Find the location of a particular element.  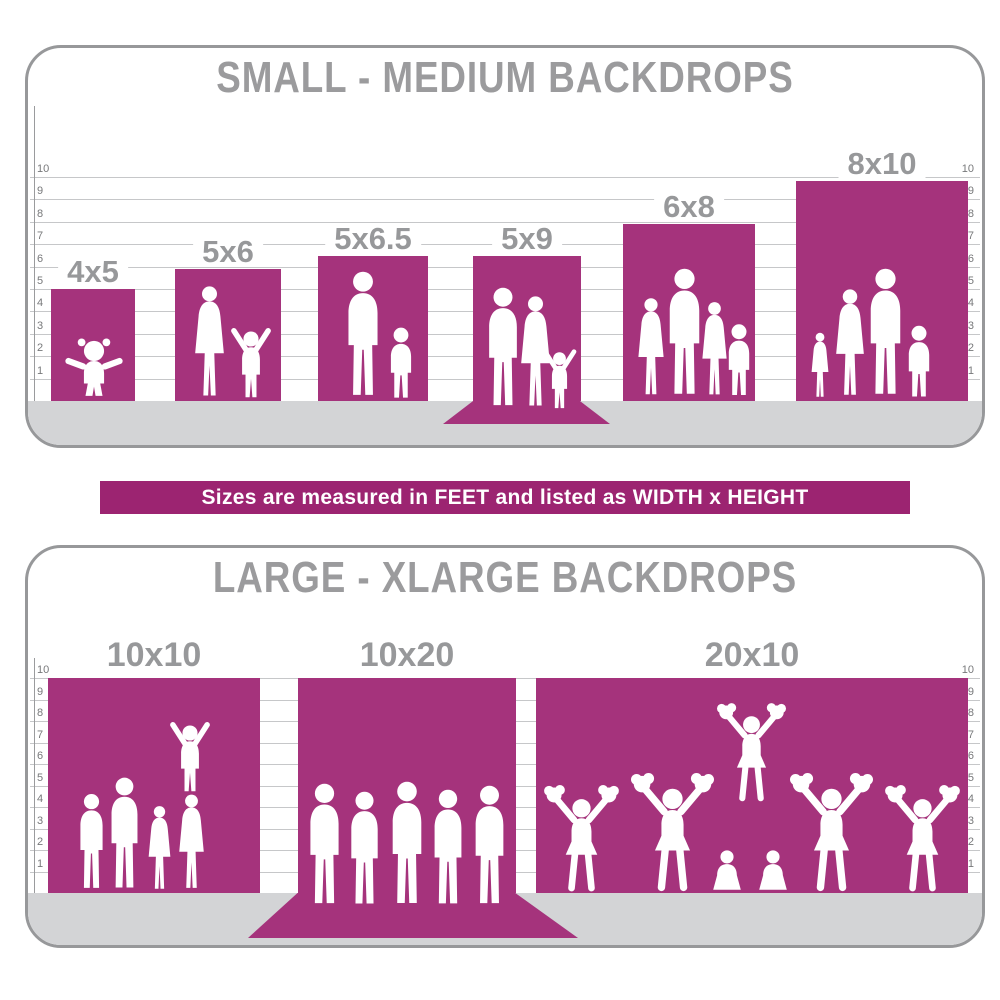

size-label-20x10: 20x10 is located at coordinates (752, 655).